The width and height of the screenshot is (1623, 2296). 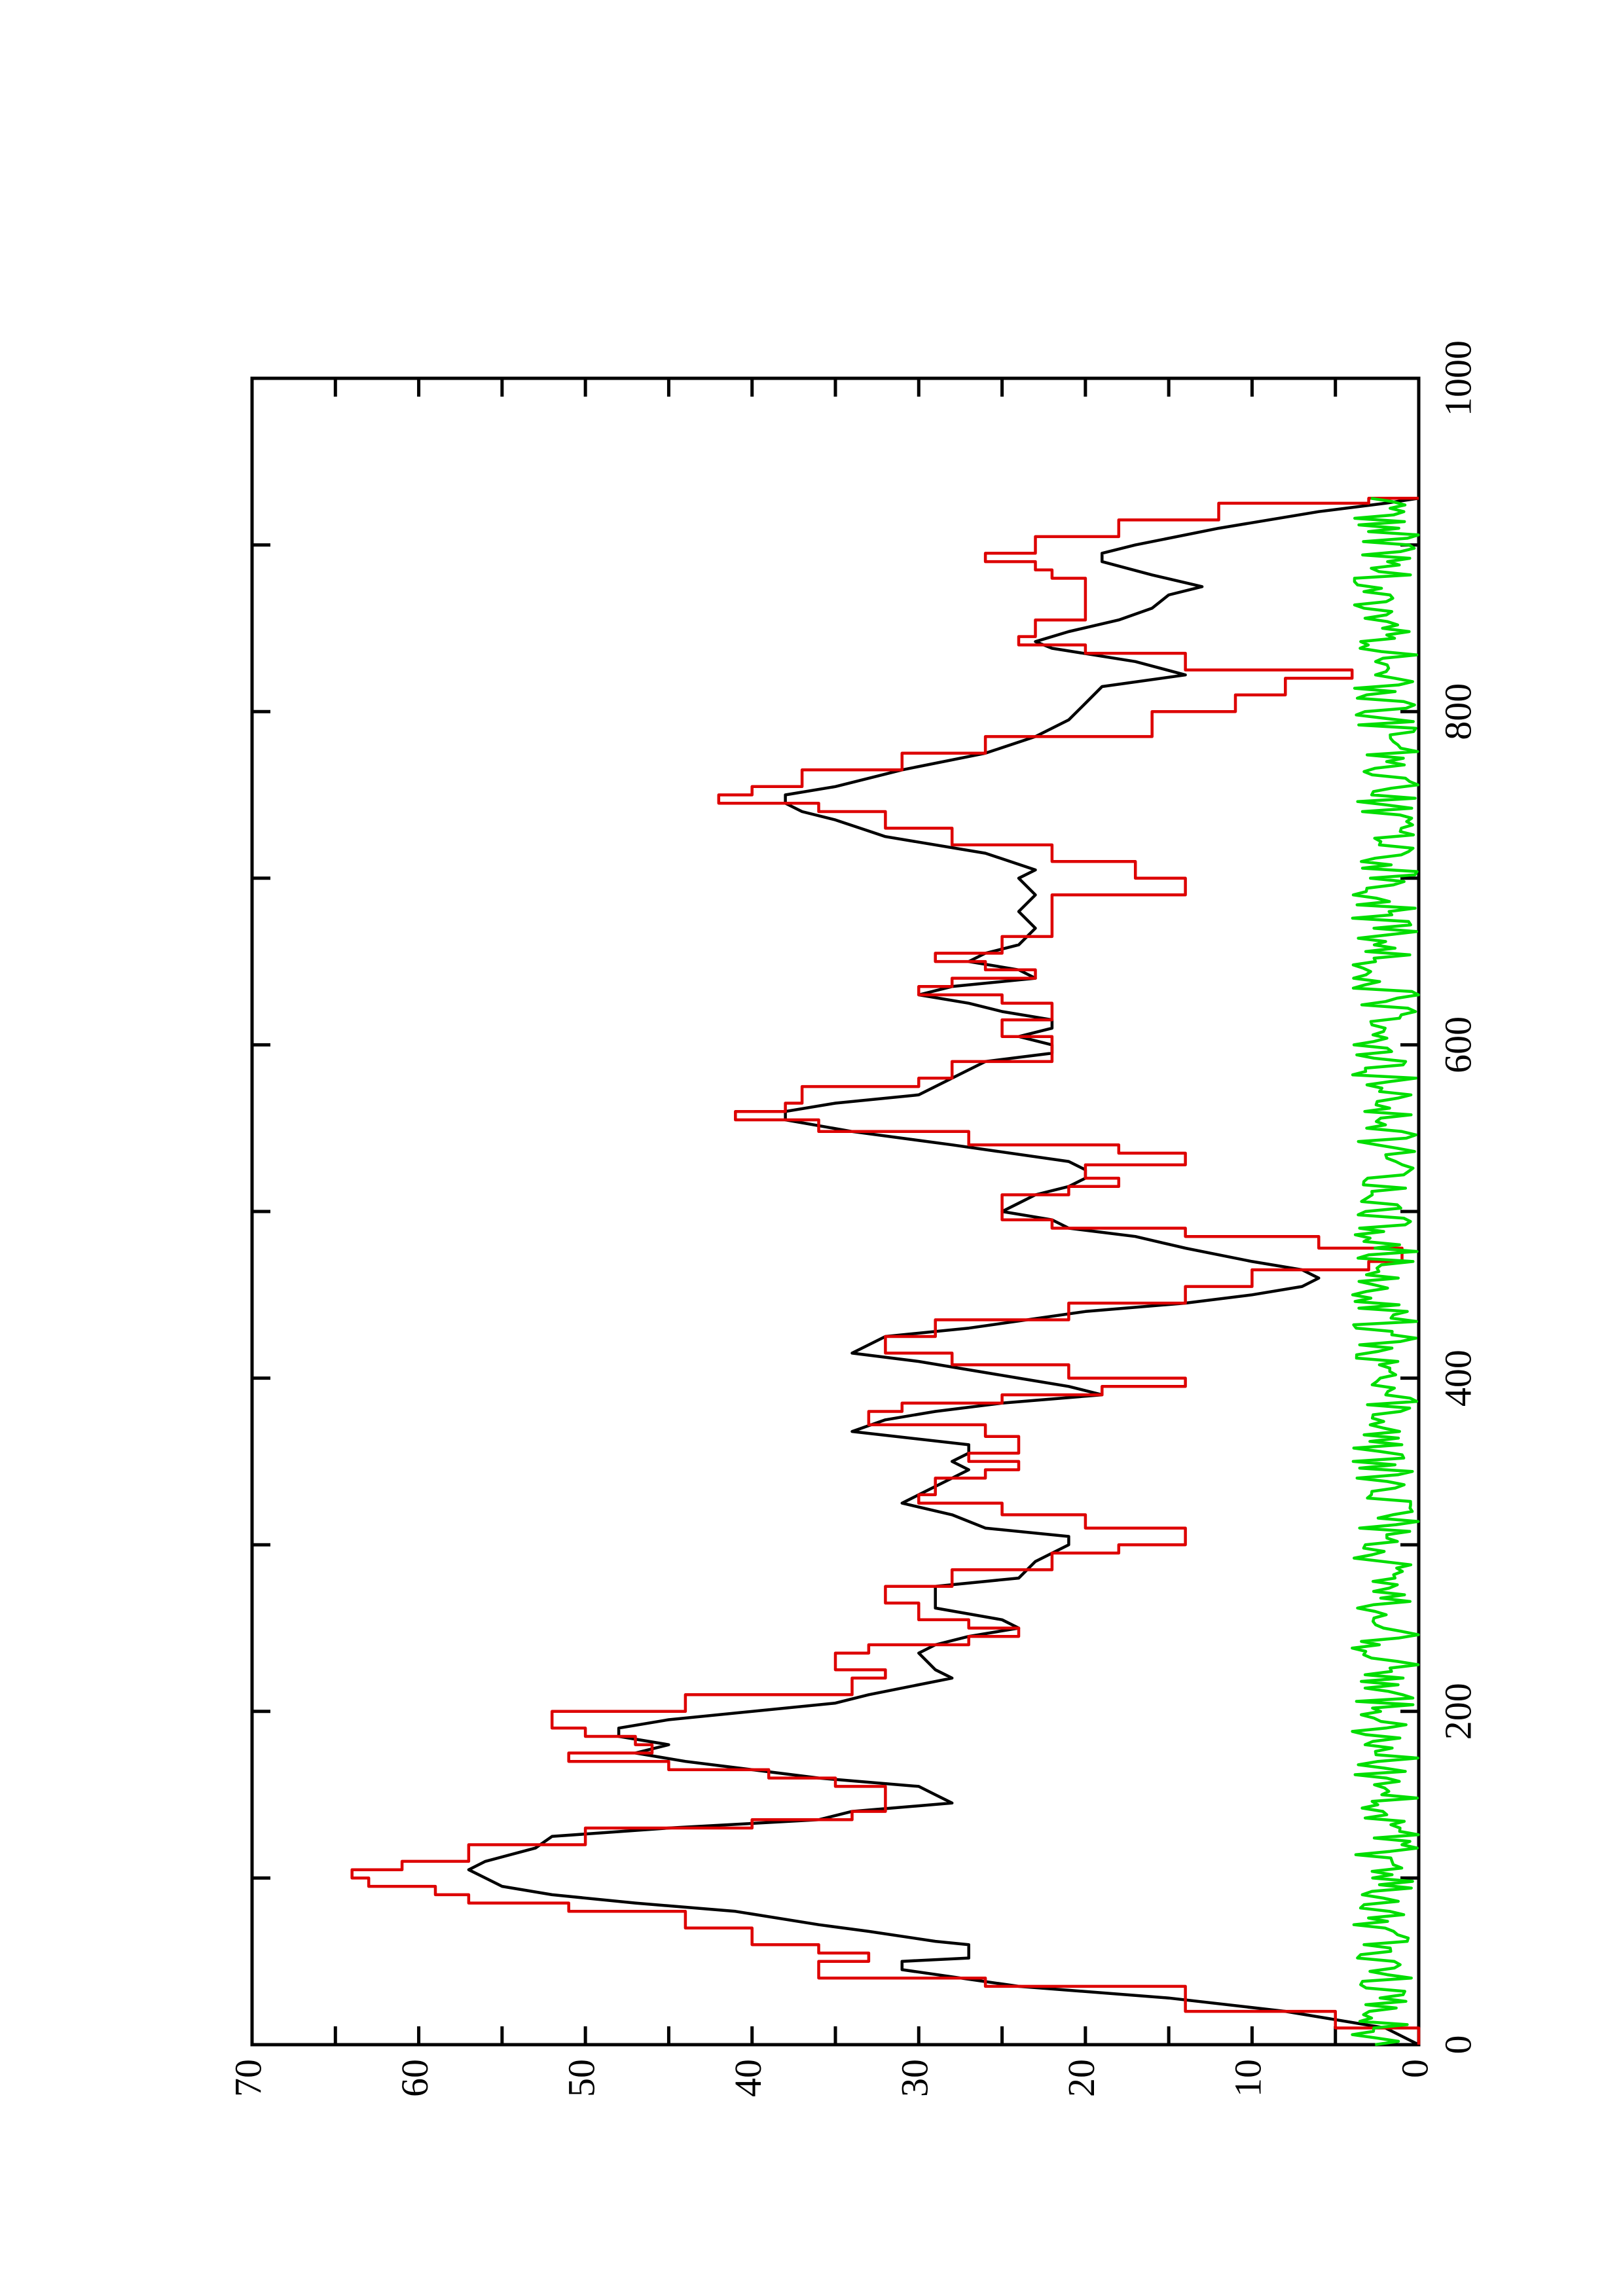 I want to click on y-tick-label: 50, so click(x=581, y=2078).